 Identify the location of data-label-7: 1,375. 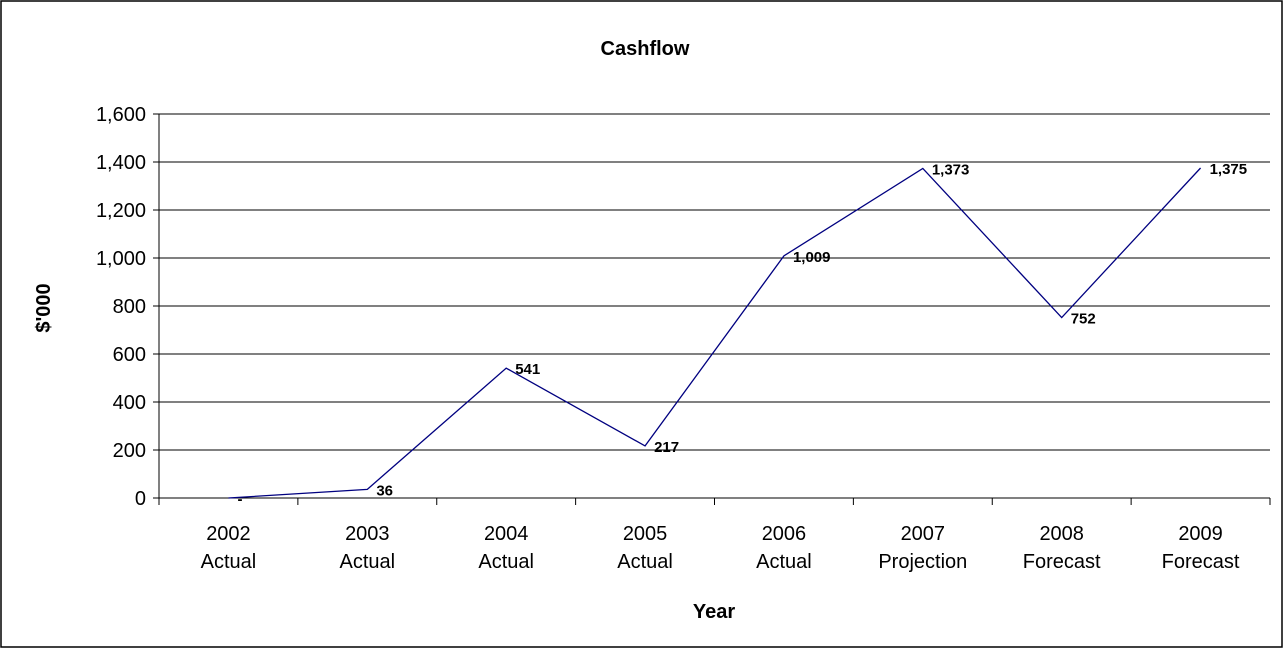
(1229, 169).